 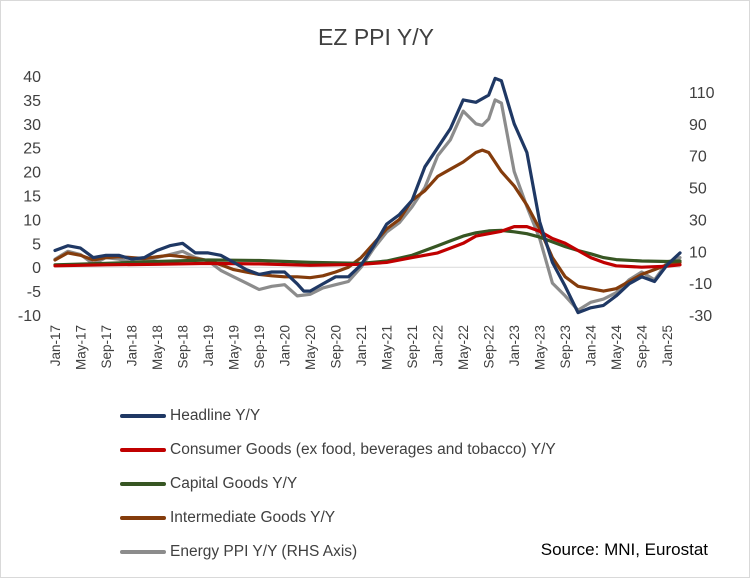 I want to click on x-tick-label: Jan-17, so click(x=55, y=345).